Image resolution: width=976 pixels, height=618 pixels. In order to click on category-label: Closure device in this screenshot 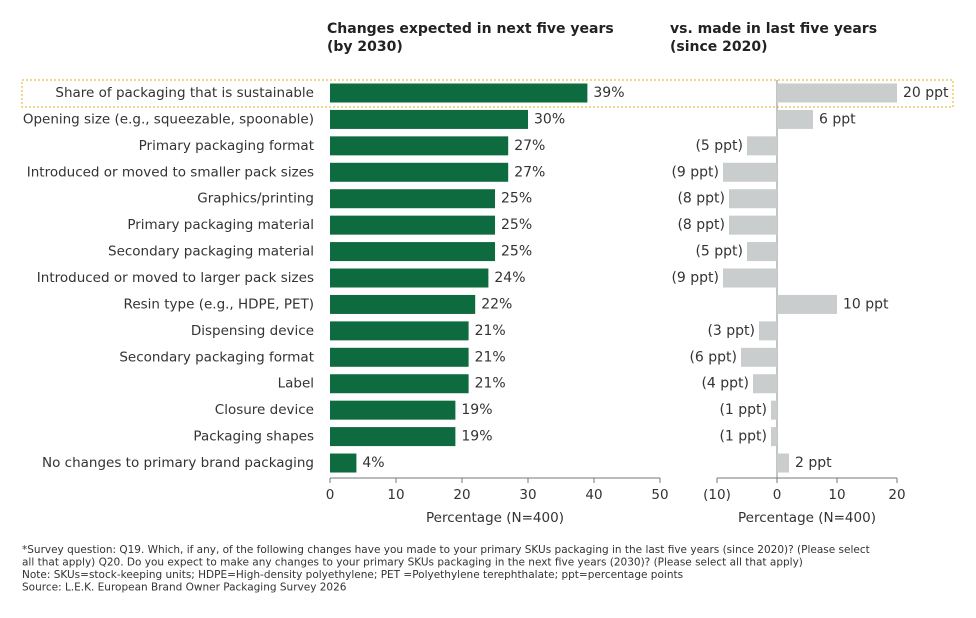, I will do `click(264, 410)`.